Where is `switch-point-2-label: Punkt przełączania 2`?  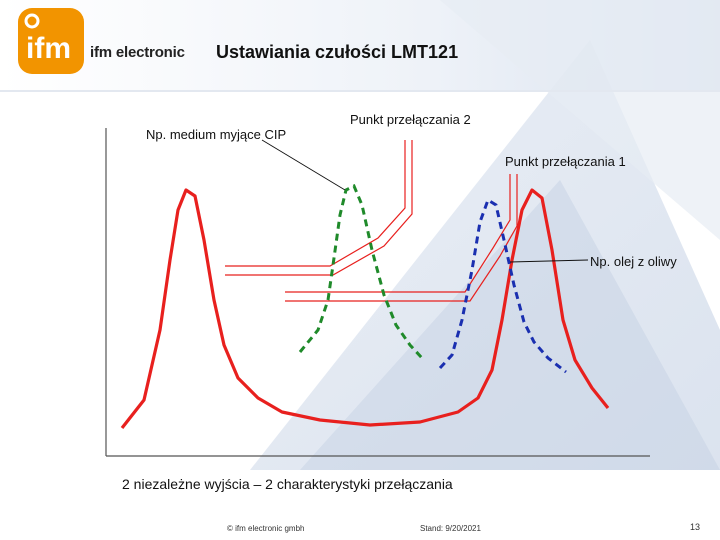
switch-point-2-label: Punkt przełączania 2 is located at coordinates (410, 119).